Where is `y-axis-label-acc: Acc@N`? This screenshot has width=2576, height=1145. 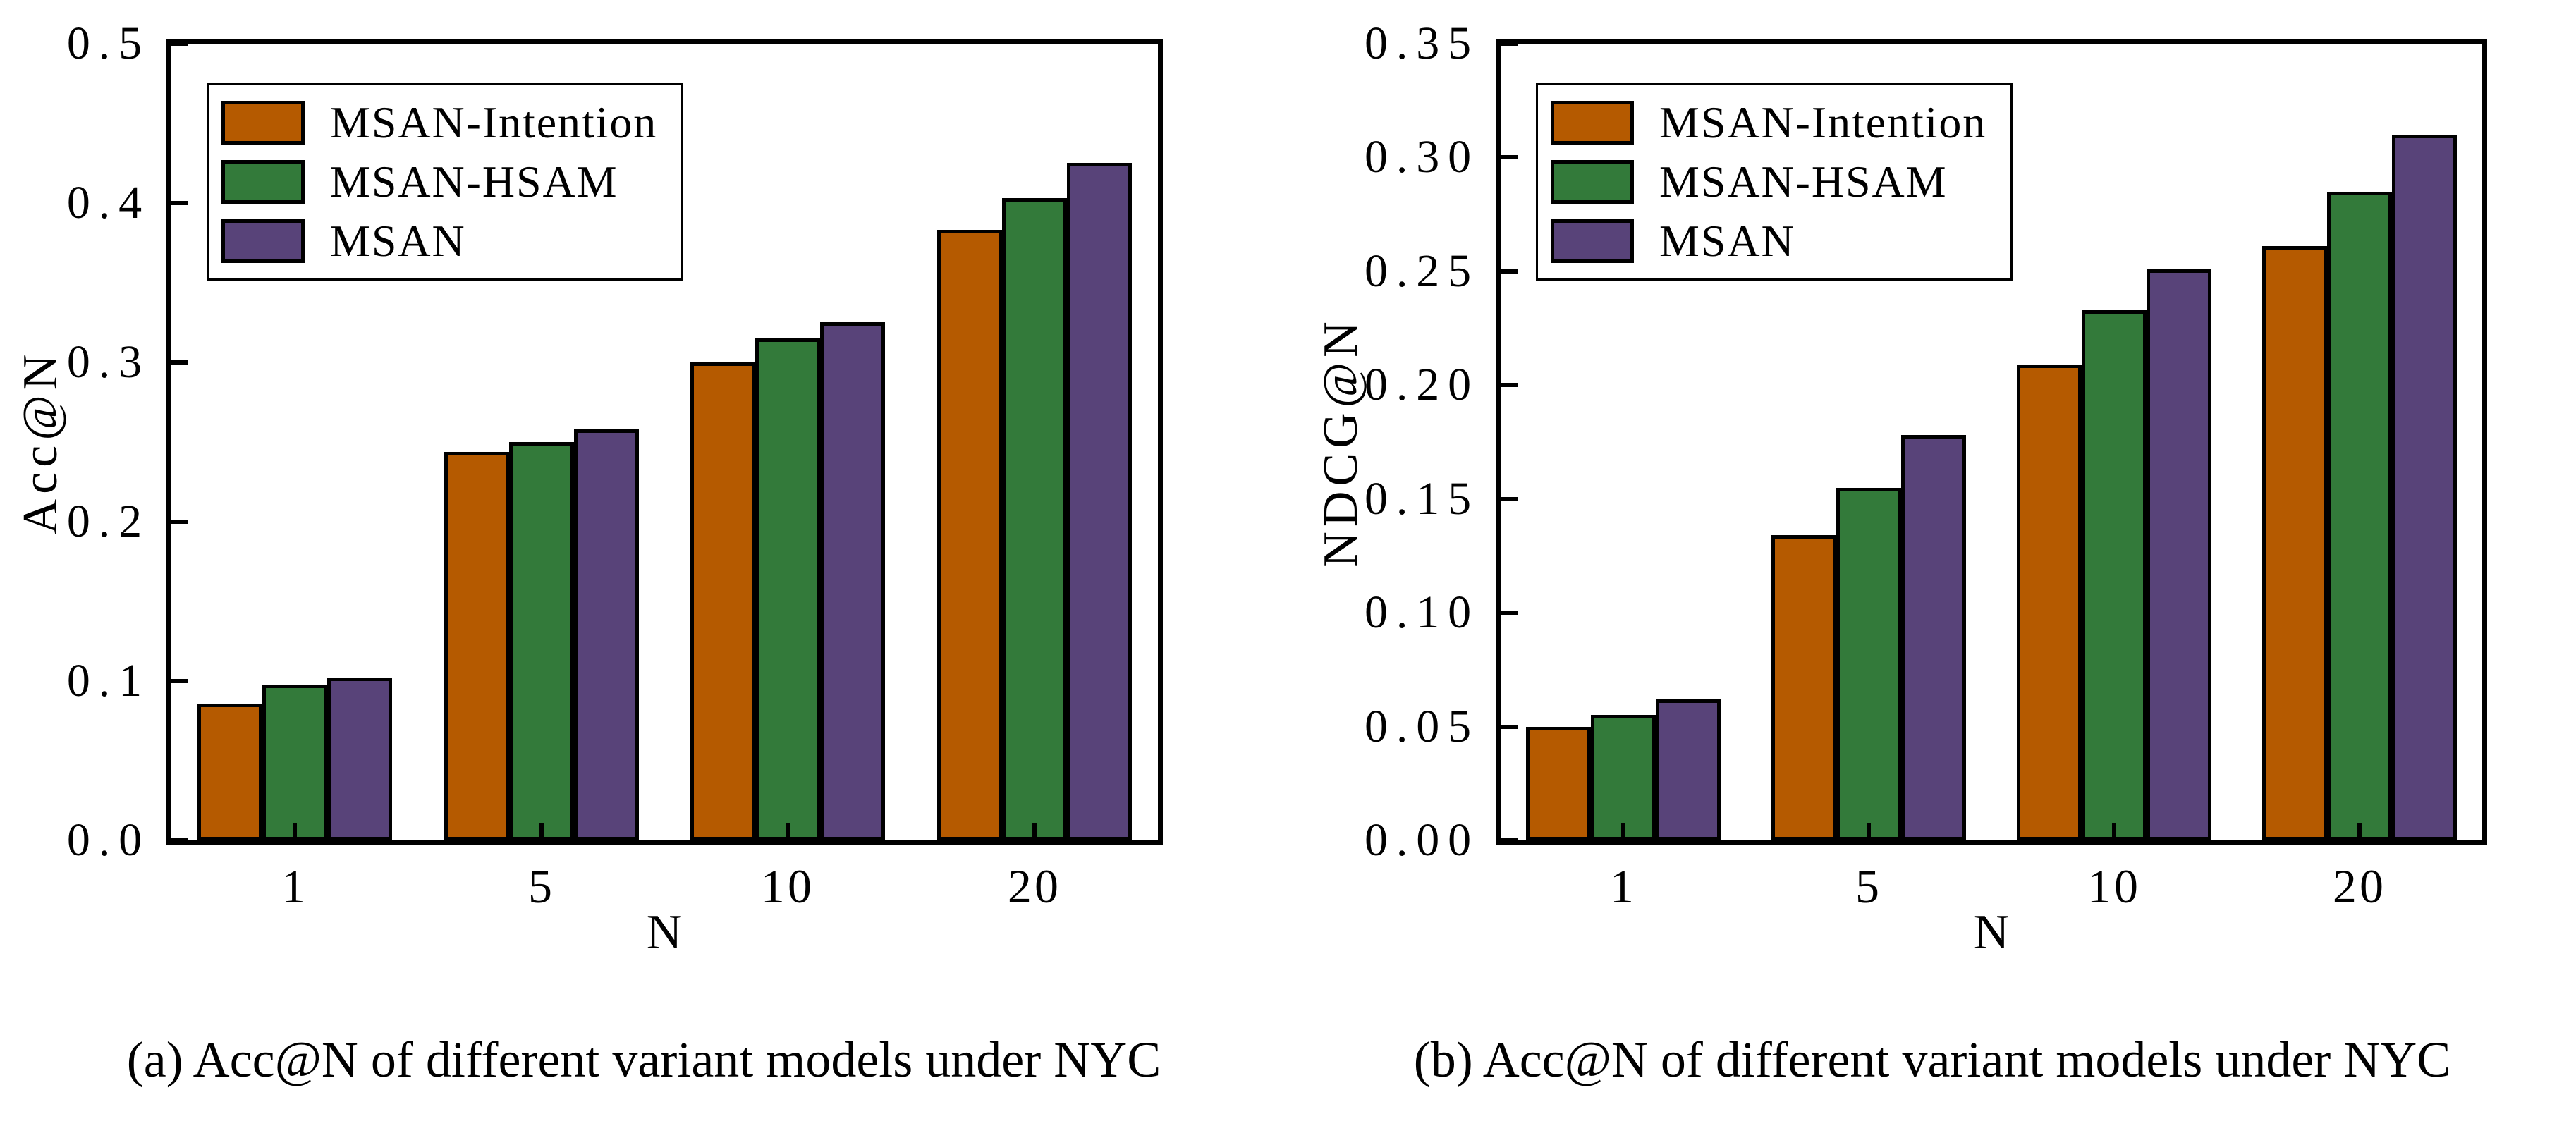 y-axis-label-acc: Acc@N is located at coordinates (41, 442).